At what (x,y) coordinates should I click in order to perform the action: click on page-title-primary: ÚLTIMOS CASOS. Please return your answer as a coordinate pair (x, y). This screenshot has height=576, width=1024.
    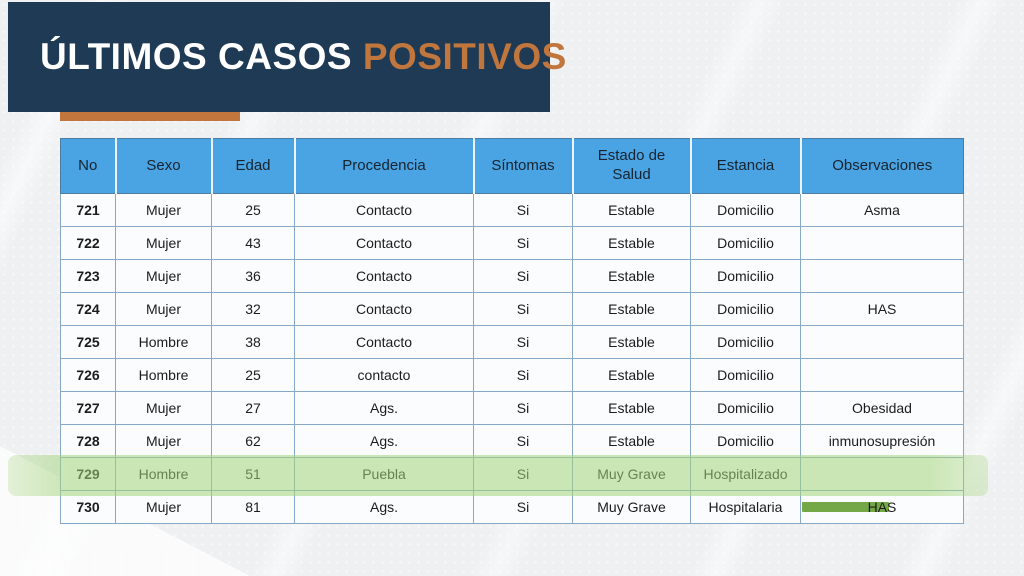
    Looking at the image, I should click on (196, 56).